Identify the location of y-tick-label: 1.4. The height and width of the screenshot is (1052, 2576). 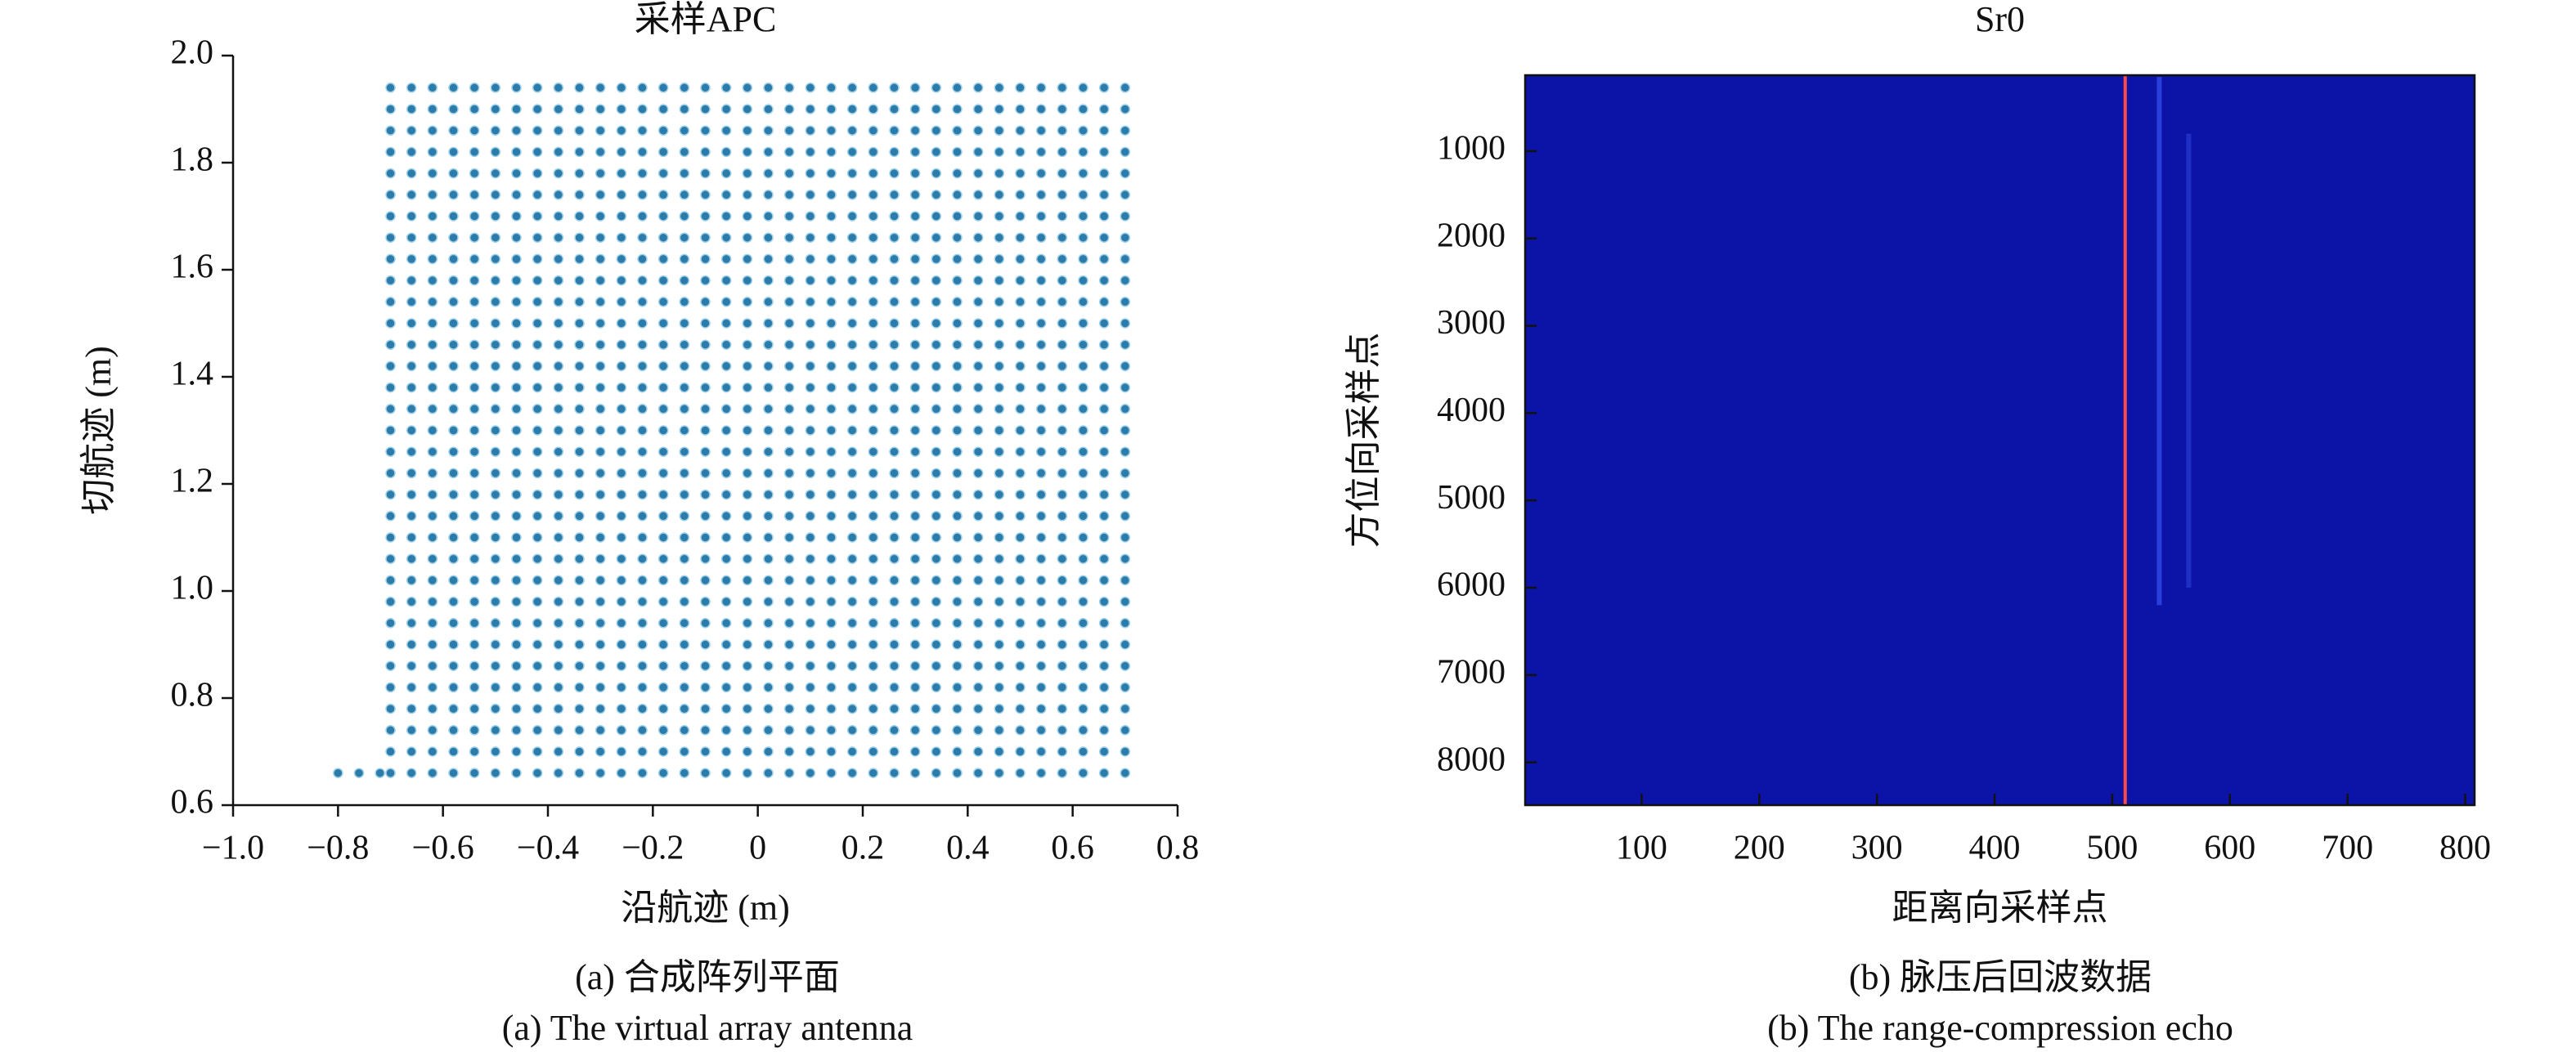
(192, 375).